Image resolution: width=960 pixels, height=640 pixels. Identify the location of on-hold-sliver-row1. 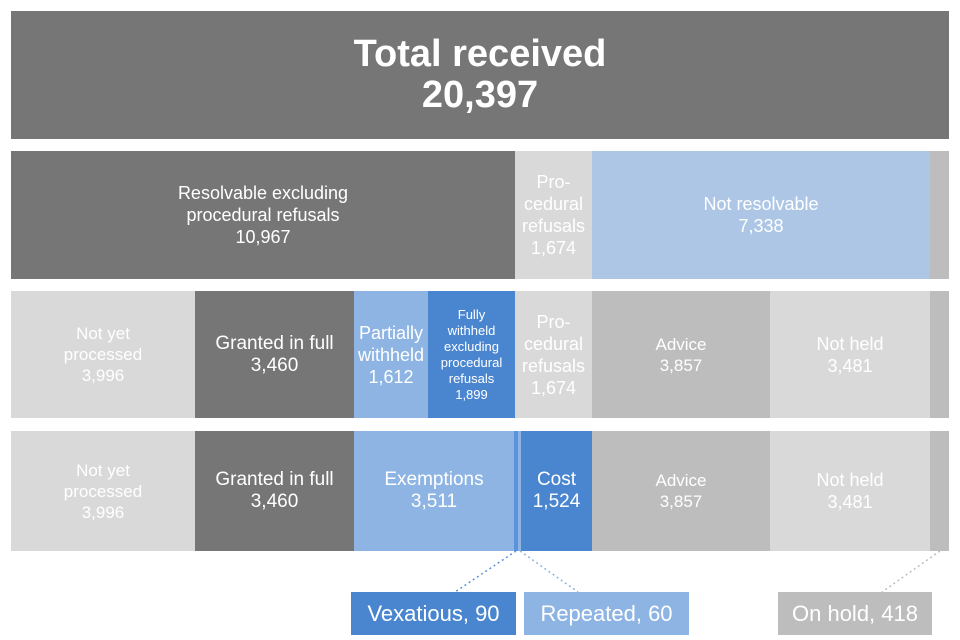
(939, 215).